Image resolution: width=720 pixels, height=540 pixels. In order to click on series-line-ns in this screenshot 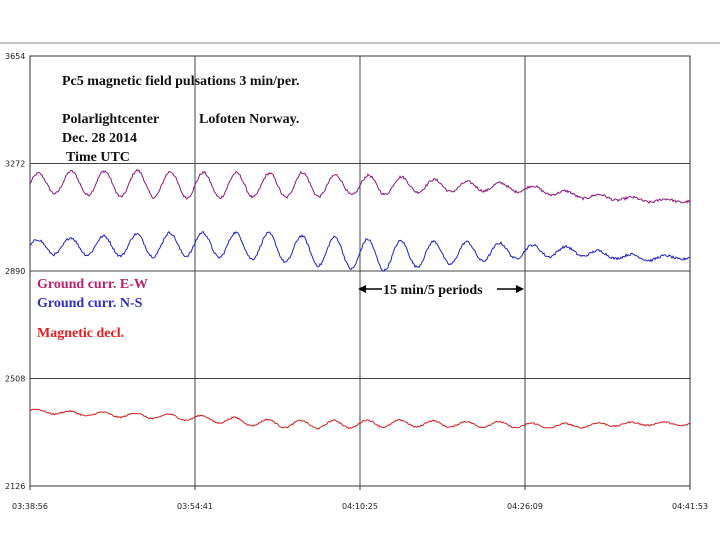, I will do `click(360, 251)`.